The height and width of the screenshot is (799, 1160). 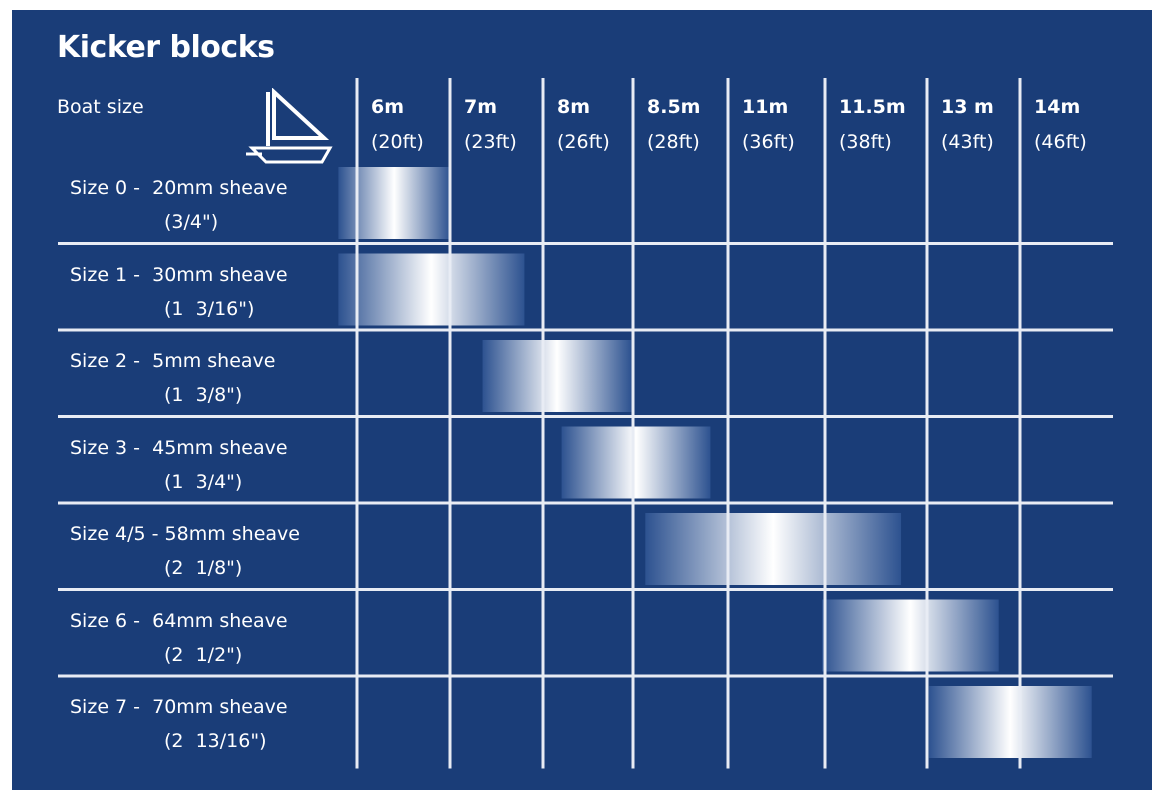 I want to click on row-label-5: Size 6 - 64mm sheave (2 1/2"), so click(x=179, y=638).